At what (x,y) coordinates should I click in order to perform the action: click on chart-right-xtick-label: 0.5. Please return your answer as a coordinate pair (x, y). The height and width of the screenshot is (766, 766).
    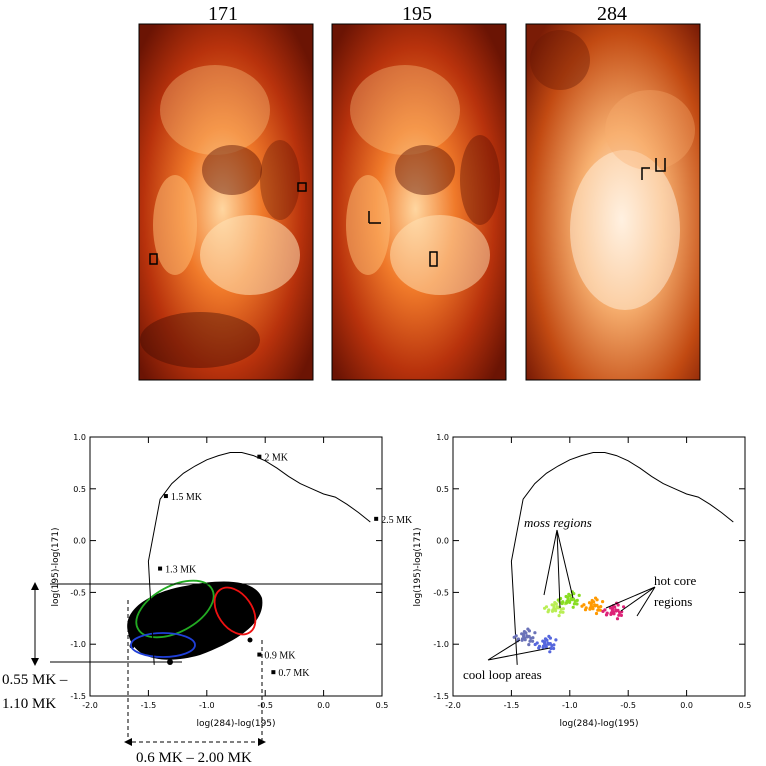
    Looking at the image, I should click on (745, 705).